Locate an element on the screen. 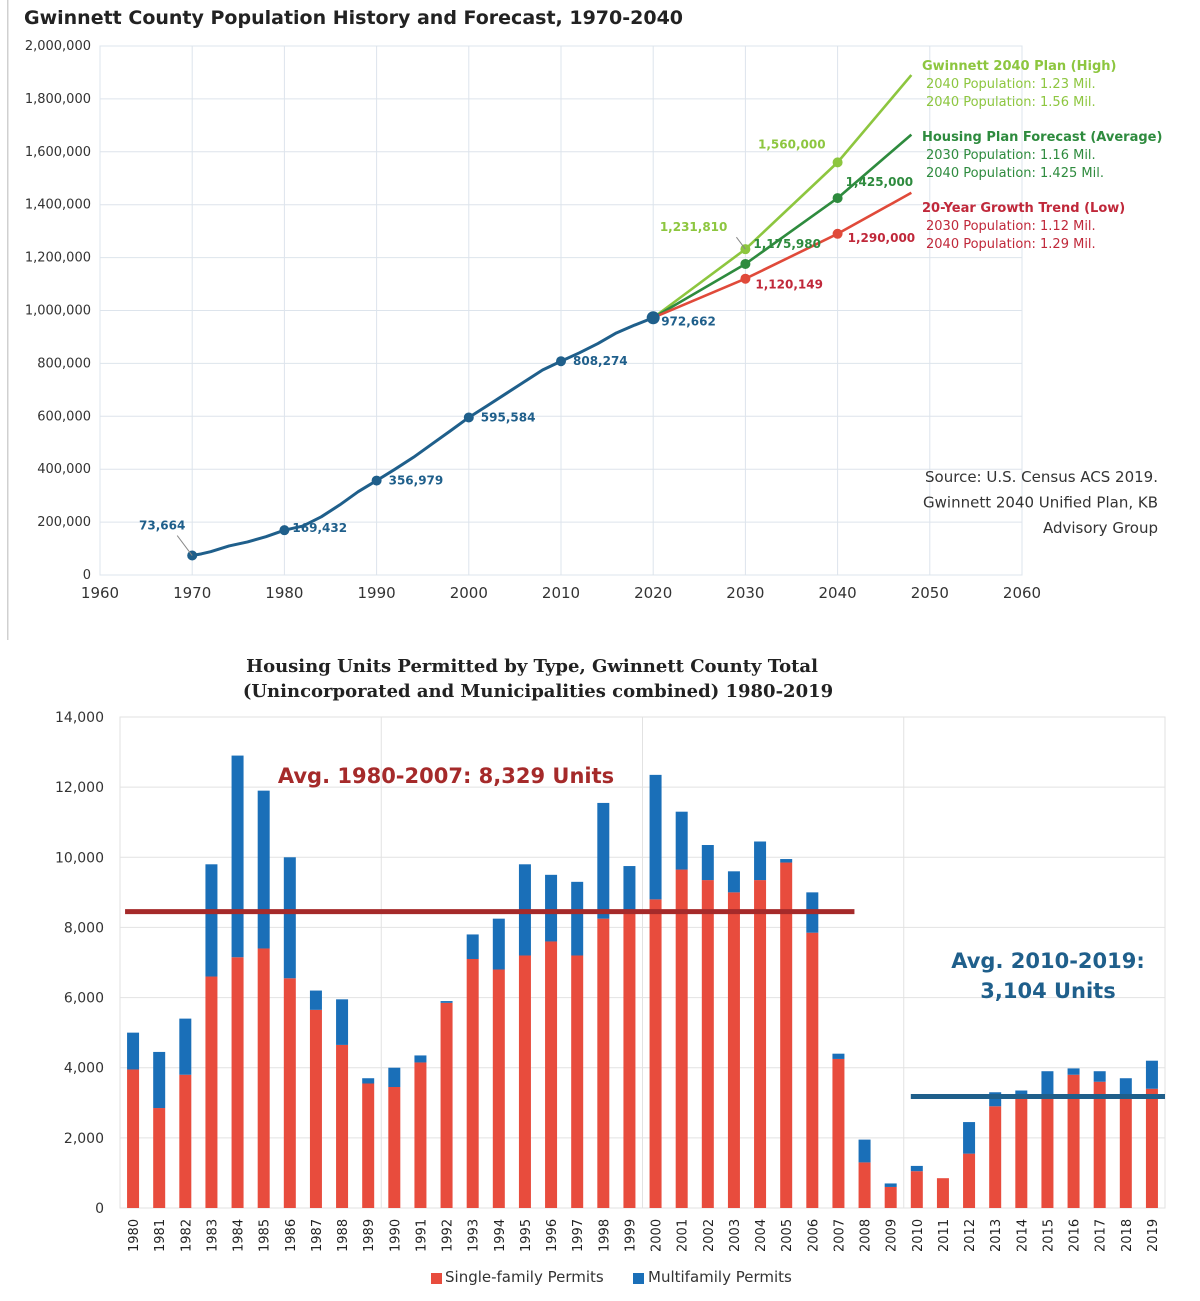 The height and width of the screenshot is (1301, 1200). x-tick-label: 1986 is located at coordinates (291, 1235).